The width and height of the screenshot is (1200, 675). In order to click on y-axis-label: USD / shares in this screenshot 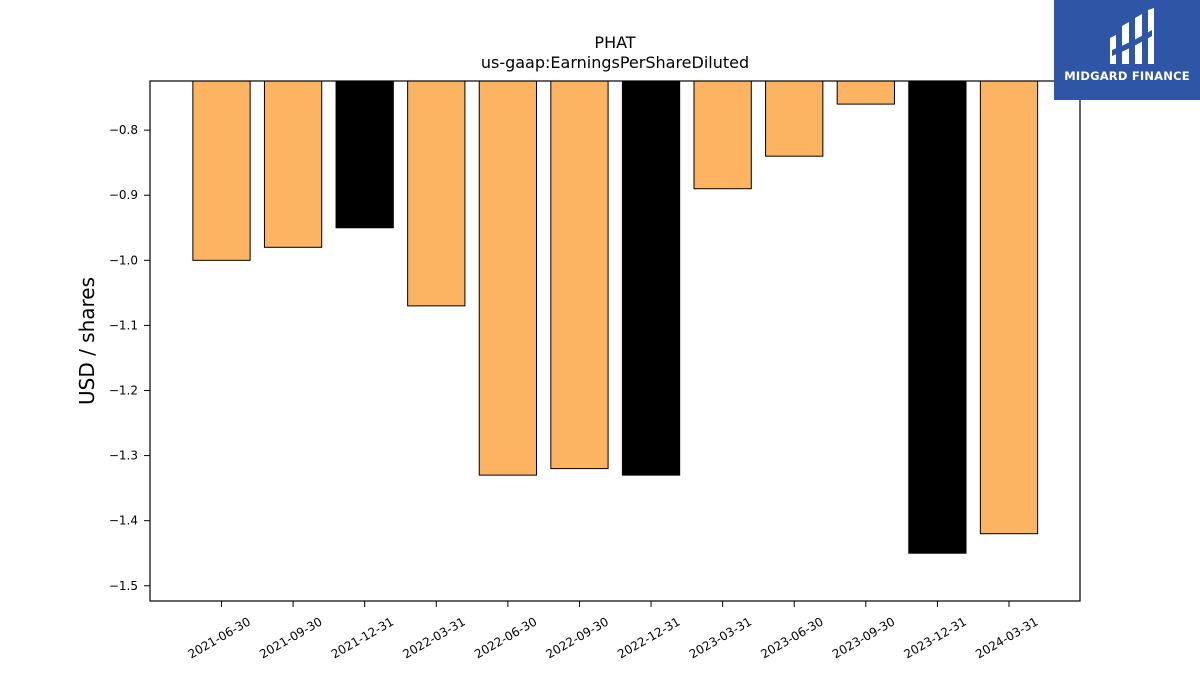, I will do `click(87, 341)`.